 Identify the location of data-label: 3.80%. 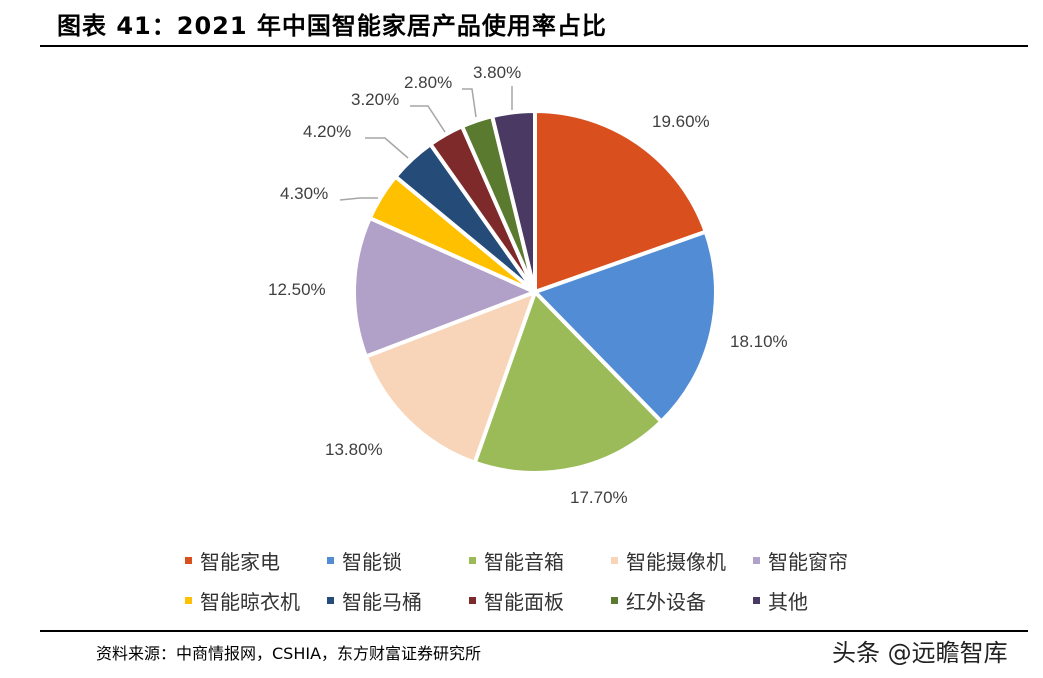
(497, 72).